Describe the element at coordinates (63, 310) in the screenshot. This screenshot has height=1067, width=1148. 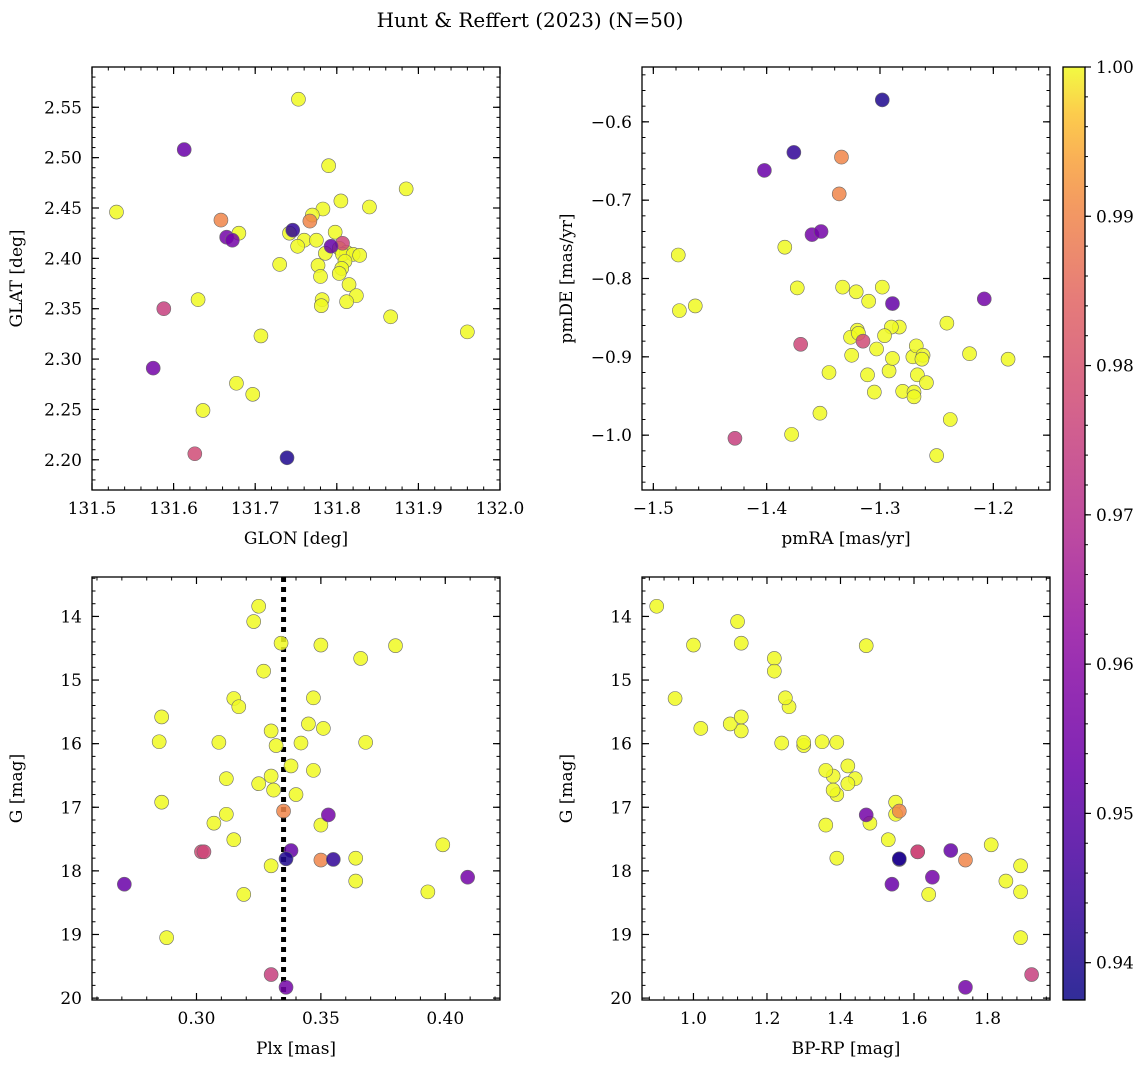
I see `y-tick-label: 2.35` at that location.